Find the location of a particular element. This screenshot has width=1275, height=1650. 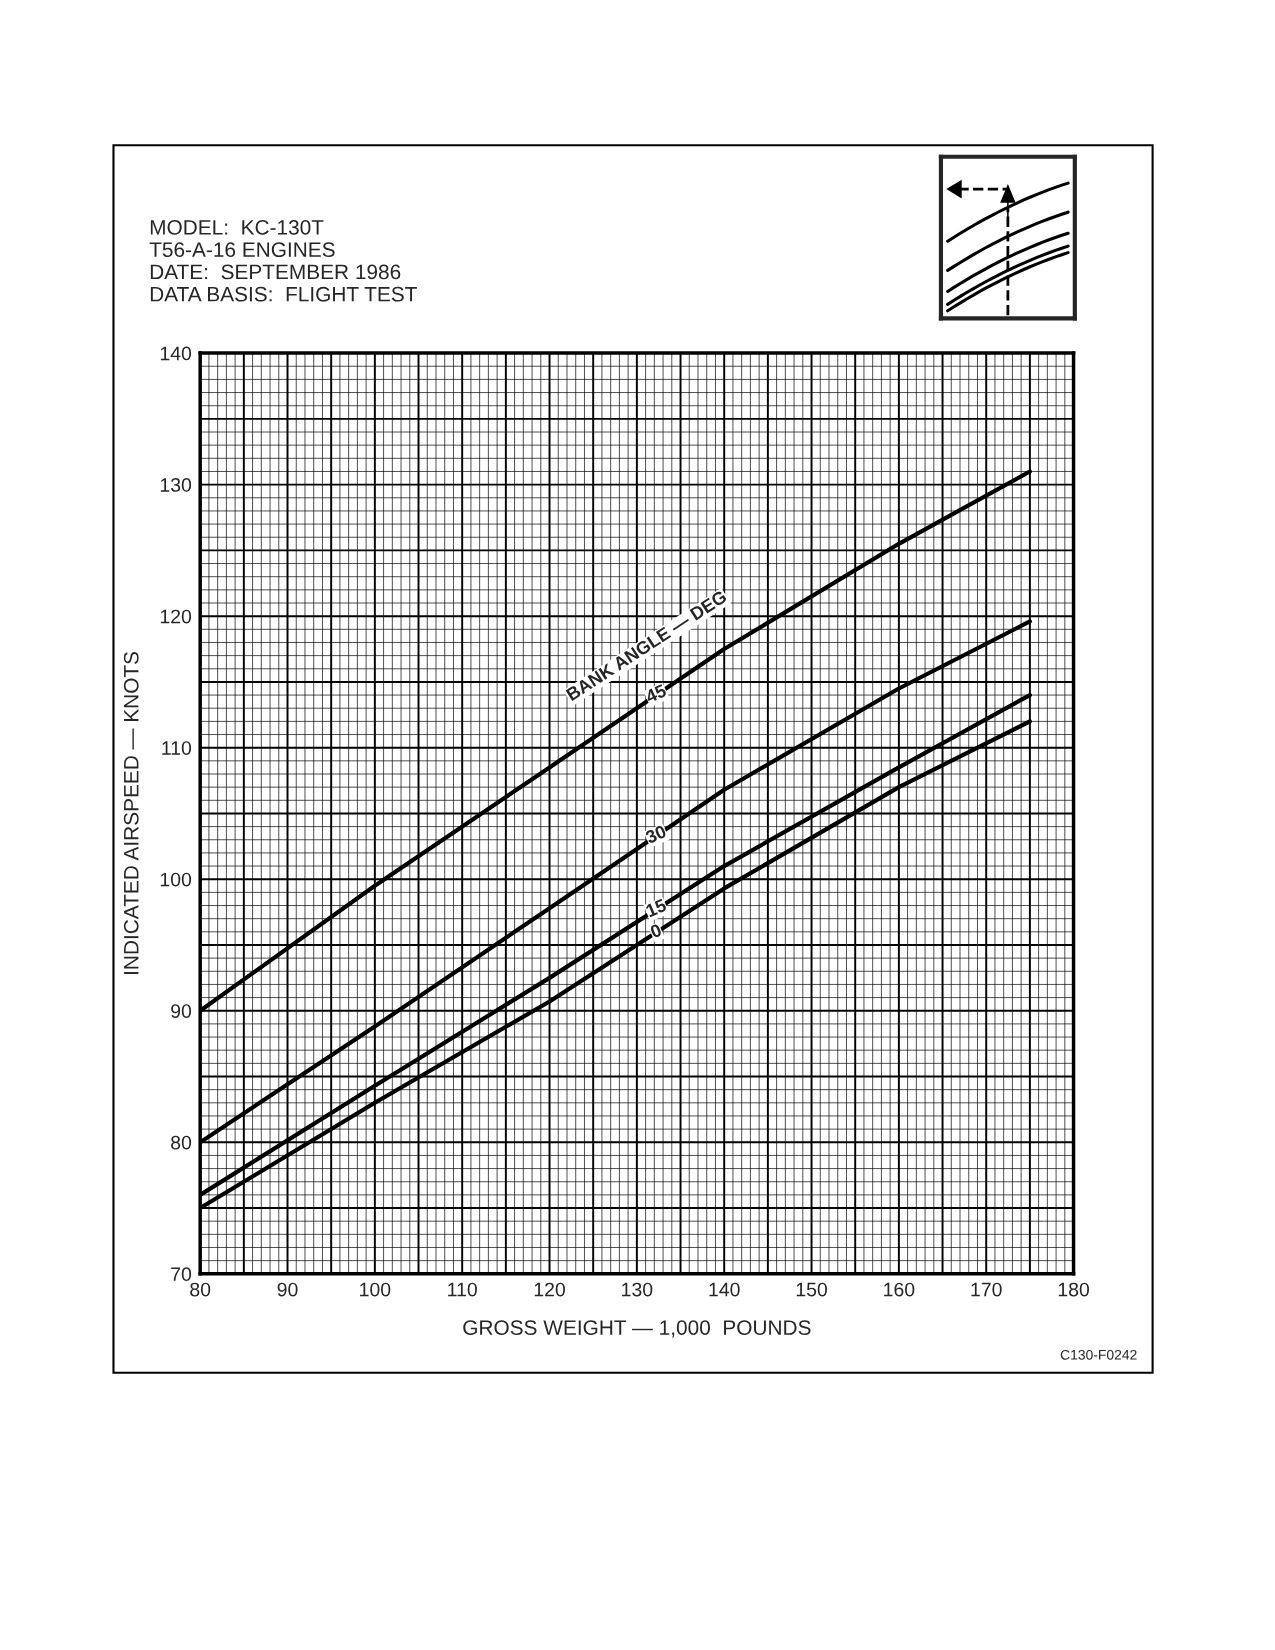

text: 15 is located at coordinates (656, 908).